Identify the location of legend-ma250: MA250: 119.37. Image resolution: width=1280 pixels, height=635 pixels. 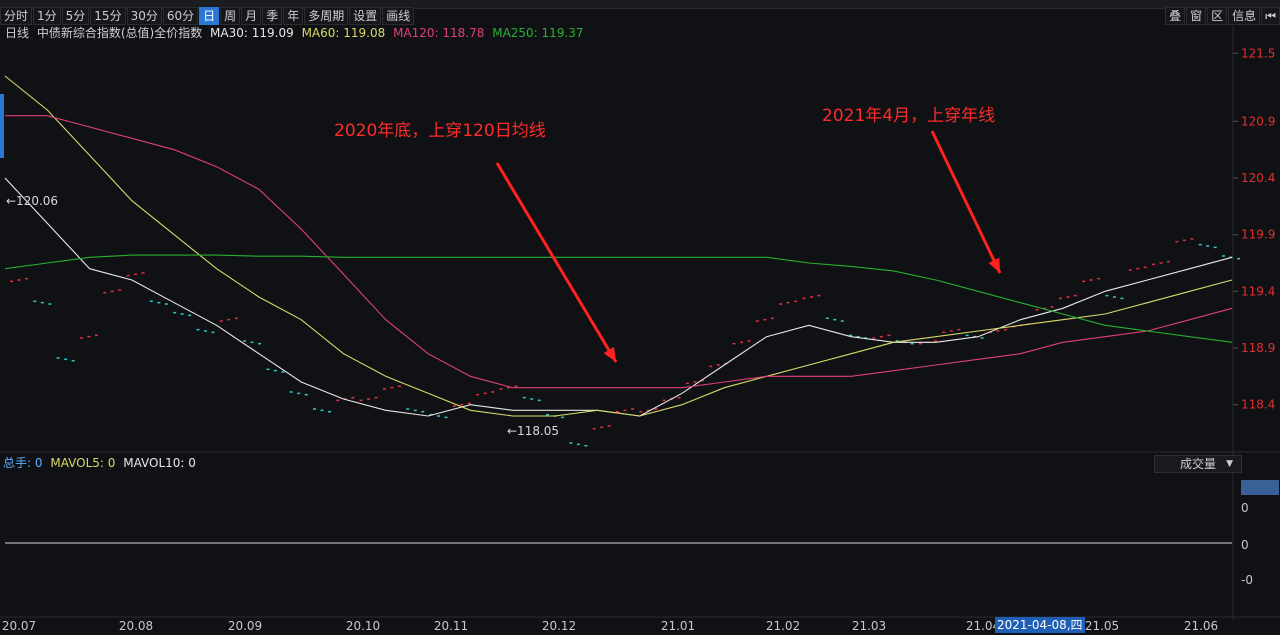
(538, 33).